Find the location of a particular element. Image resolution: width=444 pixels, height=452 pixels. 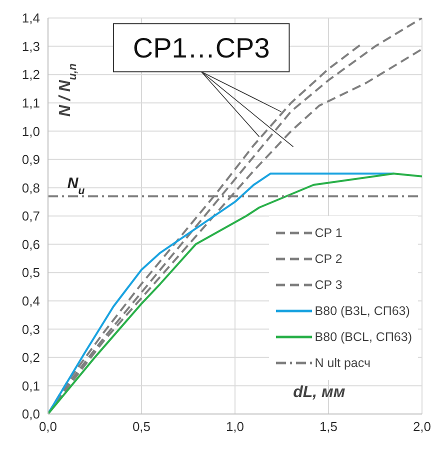

legend-label: CP 3 is located at coordinates (328, 285).